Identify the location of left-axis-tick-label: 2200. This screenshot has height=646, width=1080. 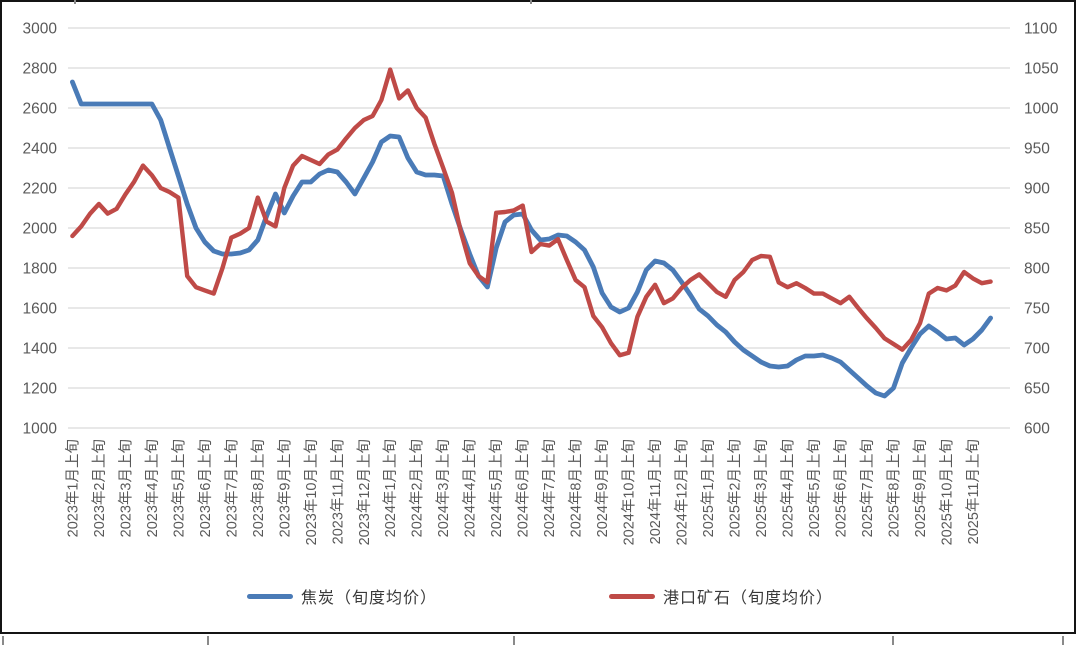
(40, 189).